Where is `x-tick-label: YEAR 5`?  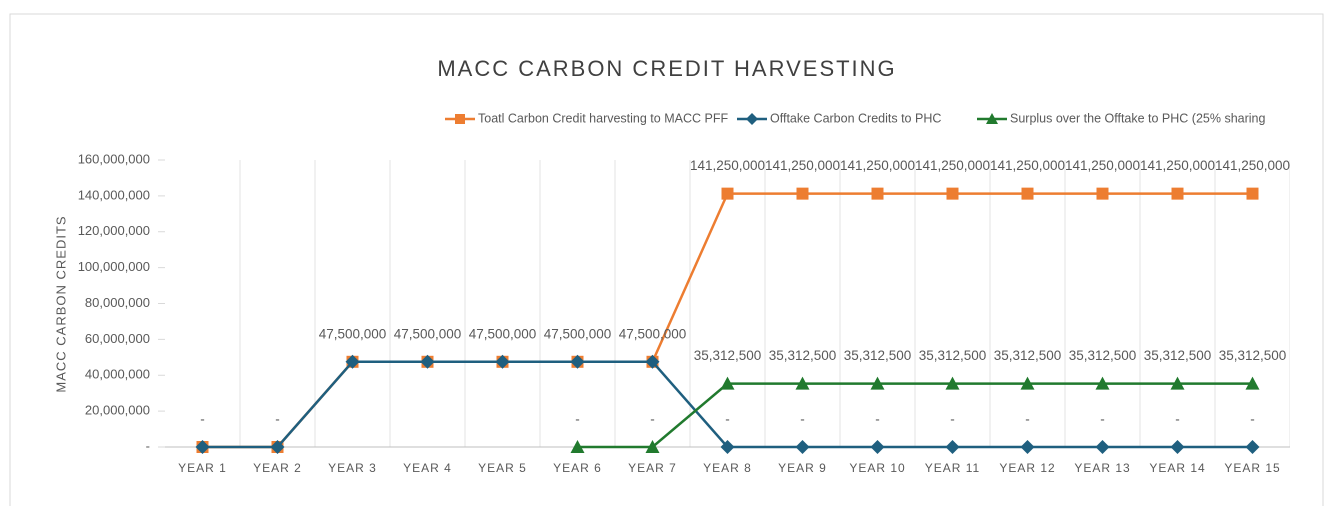 x-tick-label: YEAR 5 is located at coordinates (502, 468).